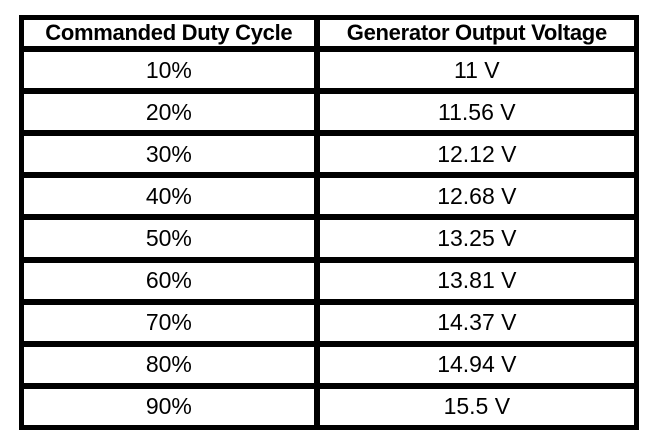  I want to click on table-row: 70% 14.37 V, so click(329, 322).